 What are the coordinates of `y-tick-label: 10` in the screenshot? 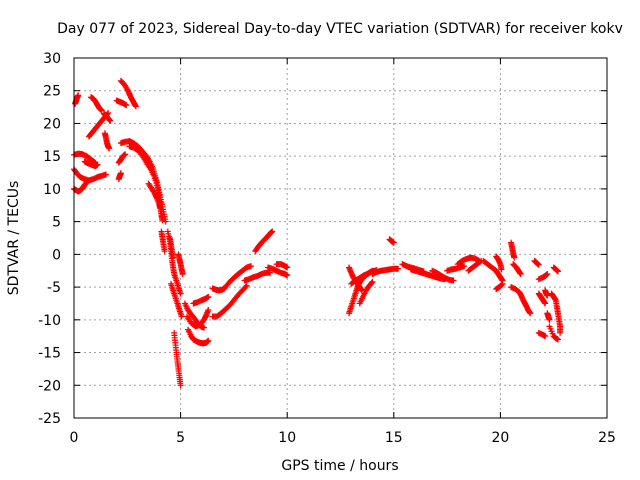 It's located at (52, 190).